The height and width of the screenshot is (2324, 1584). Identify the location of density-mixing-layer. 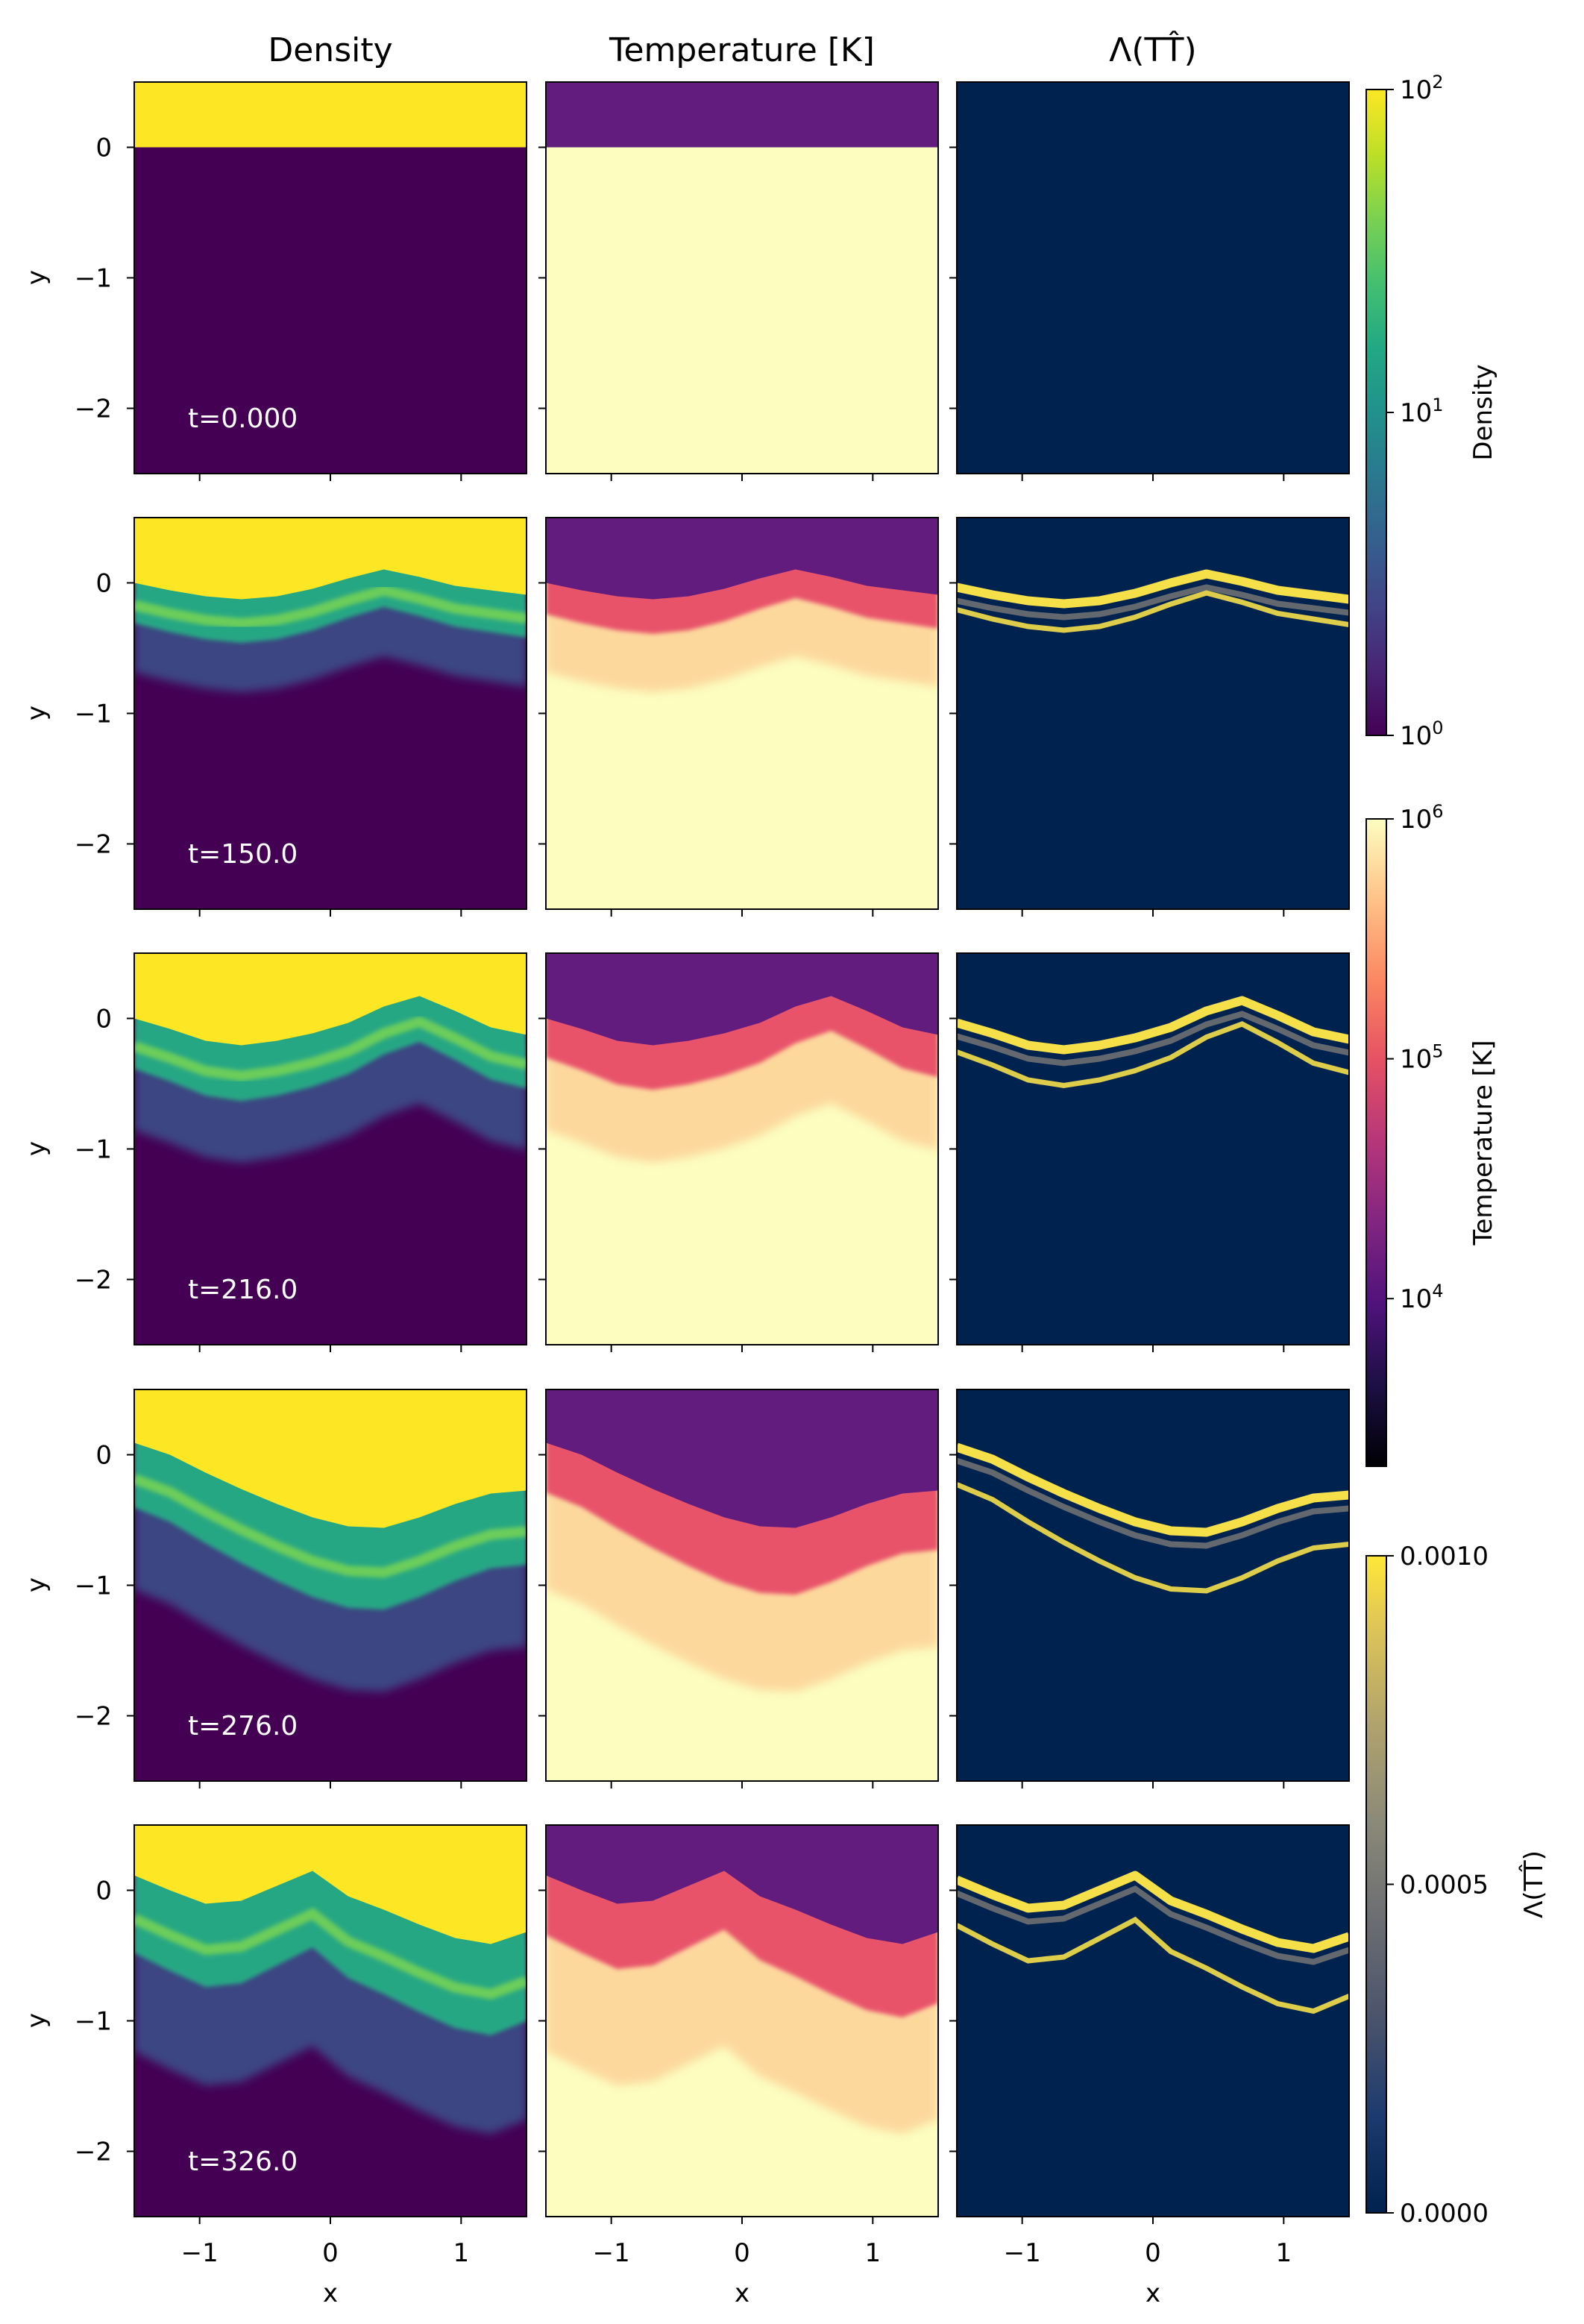
(330, 1949).